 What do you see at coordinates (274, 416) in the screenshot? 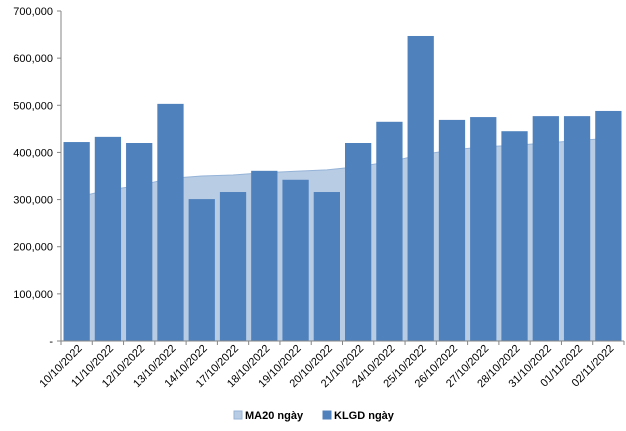
I see `legend-label: MA20 ngày` at bounding box center [274, 416].